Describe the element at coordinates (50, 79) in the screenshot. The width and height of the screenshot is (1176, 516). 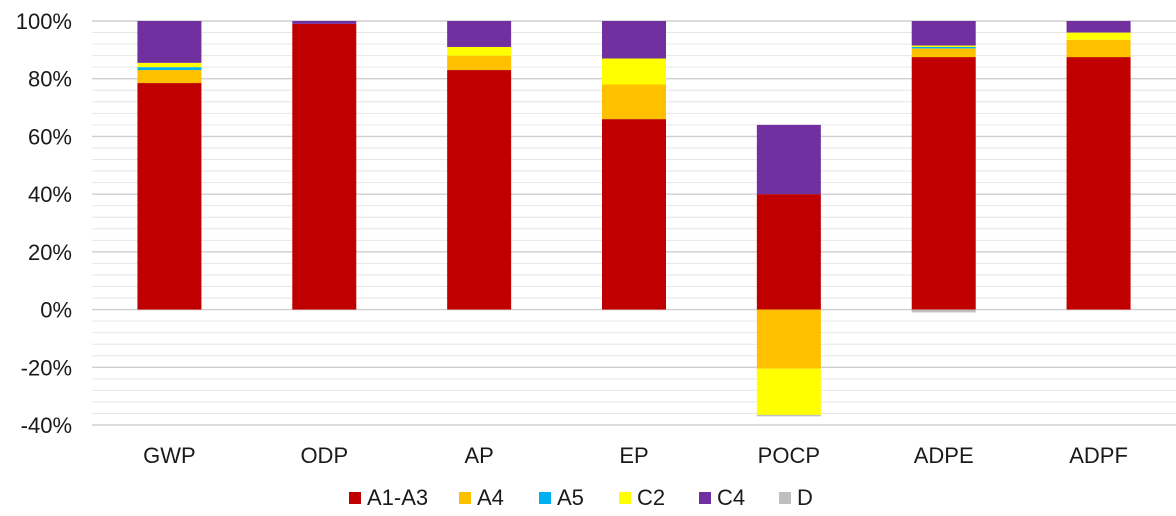
I see `y-tick-label: 80%` at that location.